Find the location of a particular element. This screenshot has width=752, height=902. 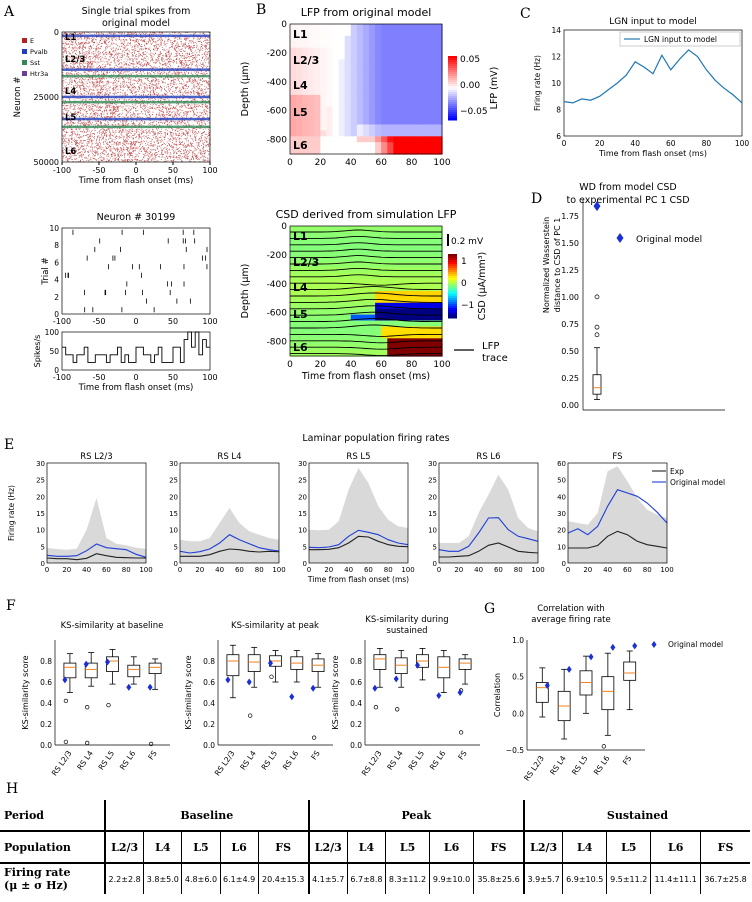

pop-cell: L4 is located at coordinates (366, 847).